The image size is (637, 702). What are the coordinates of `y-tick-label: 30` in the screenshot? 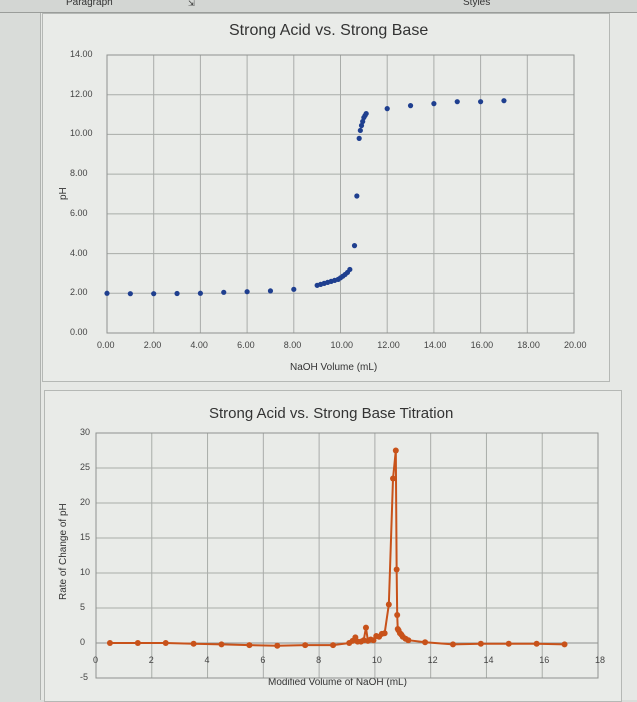 It's located at (85, 432).